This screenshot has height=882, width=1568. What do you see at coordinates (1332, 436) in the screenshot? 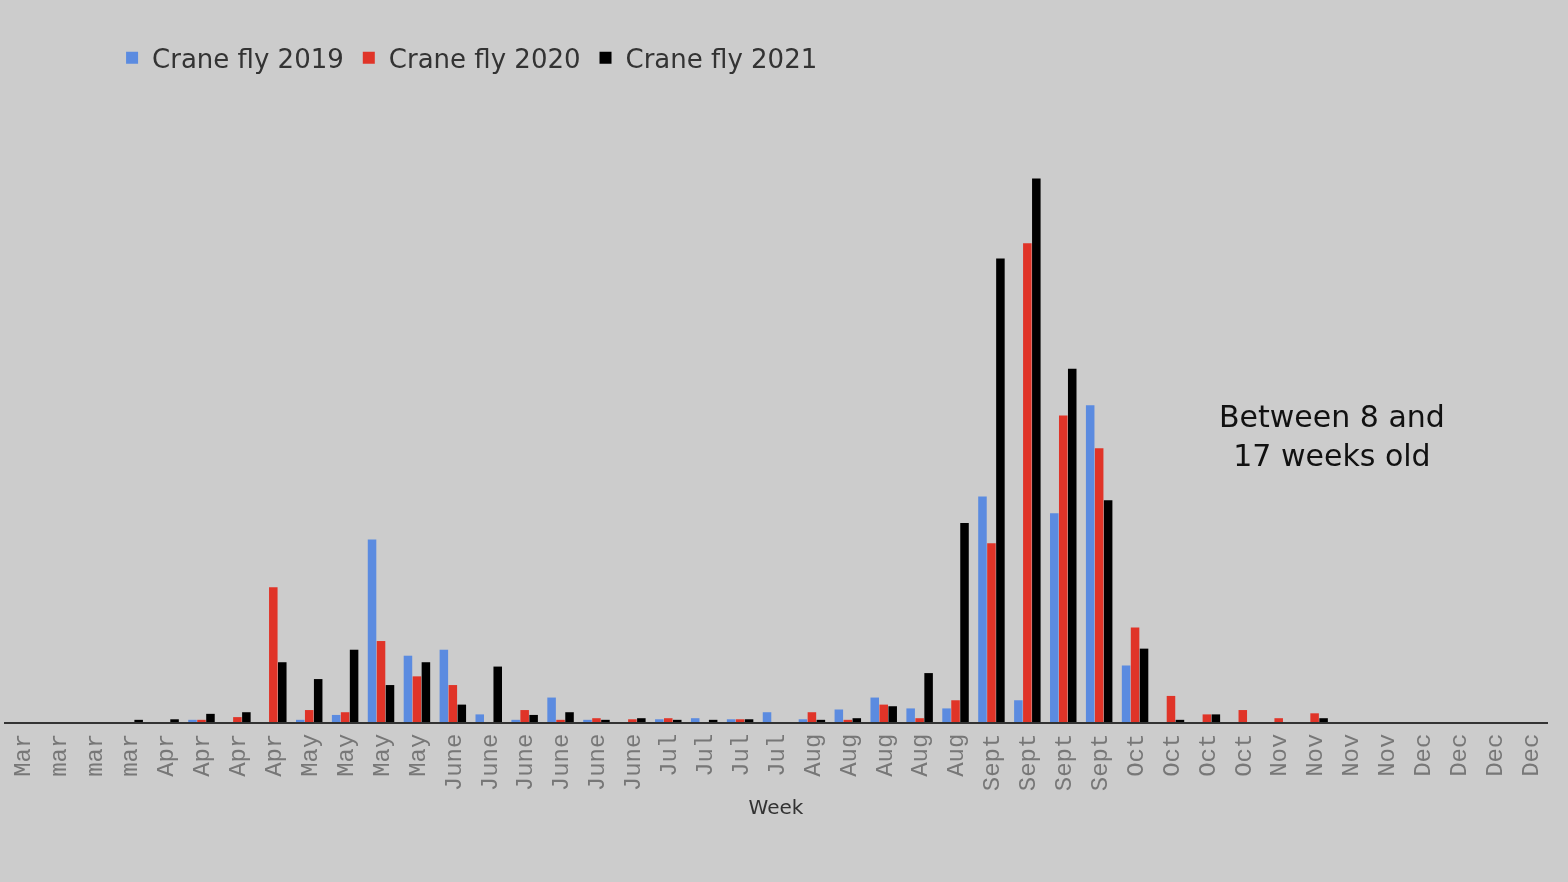
I see `annotation: Between 8 and 17 weeks old` at bounding box center [1332, 436].